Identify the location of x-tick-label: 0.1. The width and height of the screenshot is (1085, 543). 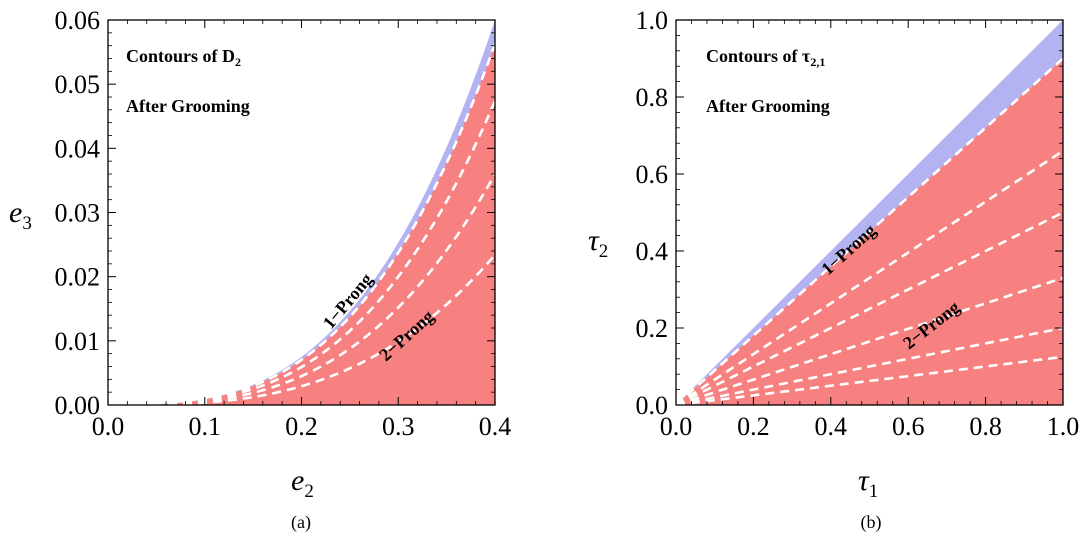
(205, 426).